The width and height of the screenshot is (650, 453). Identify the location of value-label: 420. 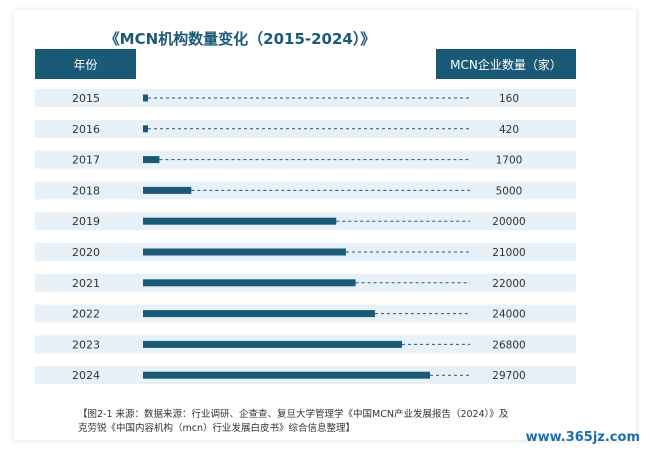
(509, 130).